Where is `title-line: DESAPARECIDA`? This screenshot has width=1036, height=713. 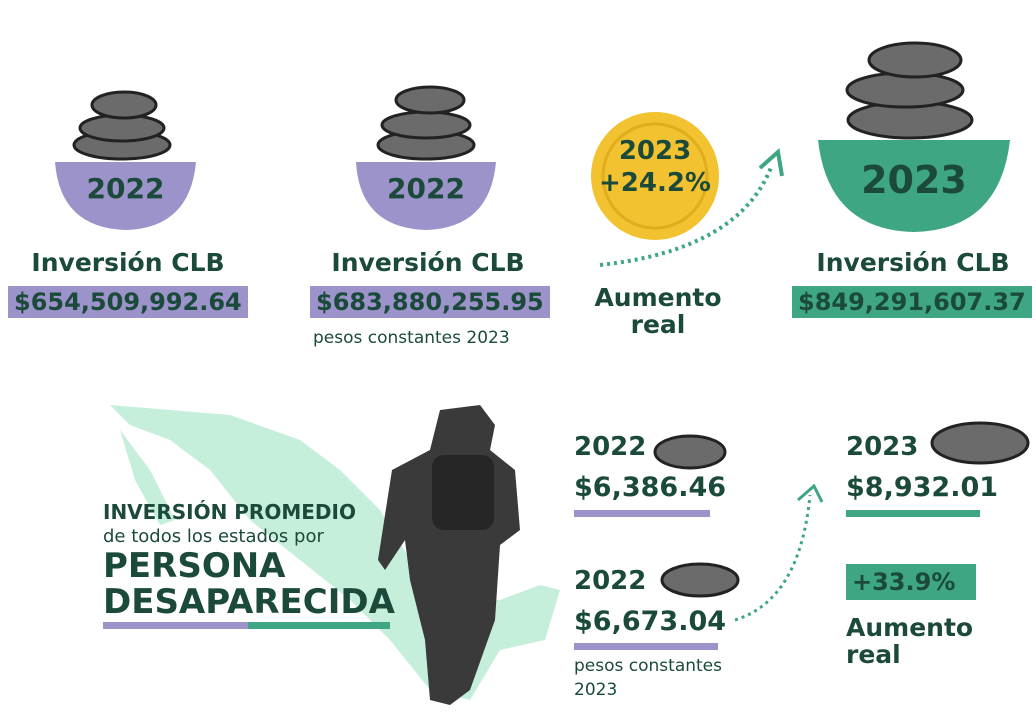 title-line: DESAPARECIDA is located at coordinates (249, 602).